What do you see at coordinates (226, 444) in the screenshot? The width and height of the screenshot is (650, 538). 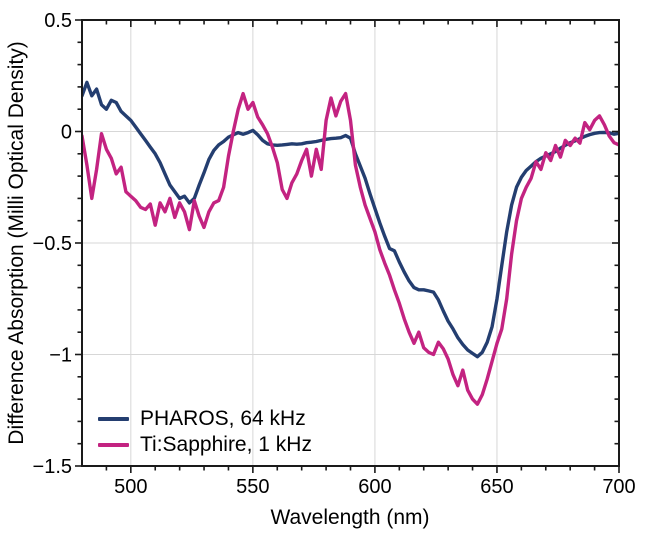 I see `tisapphire-legend-label: Ti:Sapphire, 1 kHz` at bounding box center [226, 444].